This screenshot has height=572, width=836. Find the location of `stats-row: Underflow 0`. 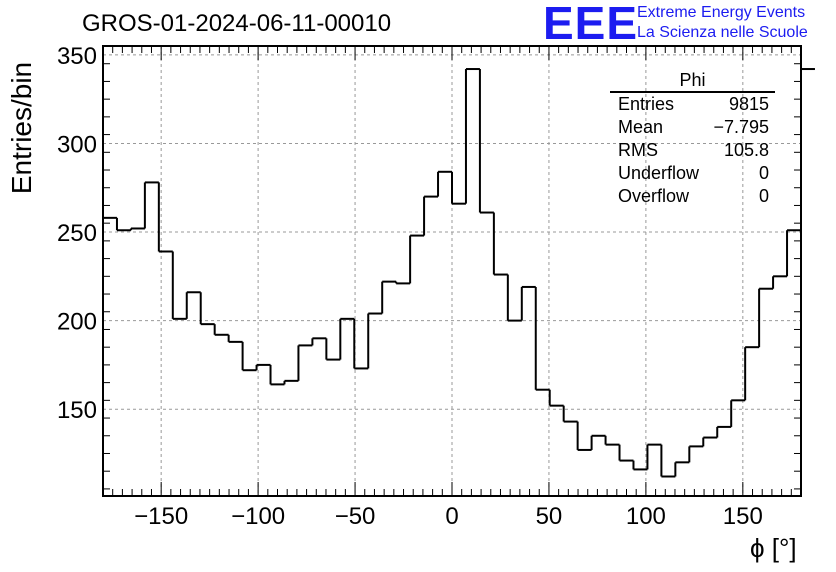

stats-row: Underflow 0 is located at coordinates (692, 173).